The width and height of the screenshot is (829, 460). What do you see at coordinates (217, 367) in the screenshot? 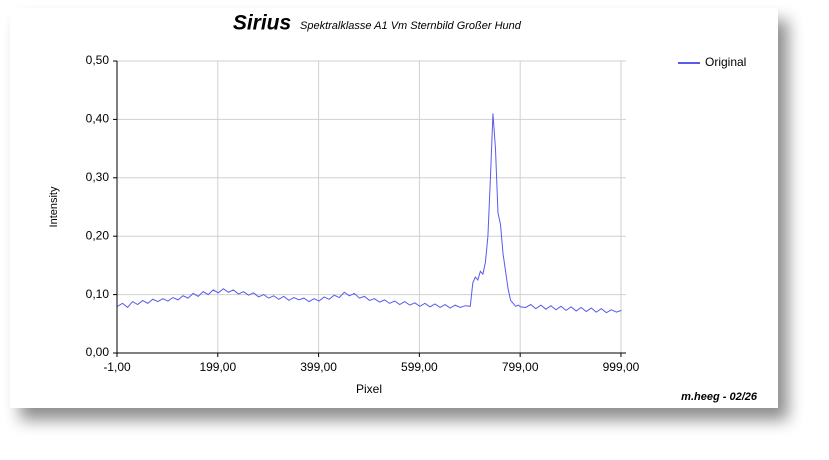
I see `x-tick-label: 199,00` at bounding box center [217, 367].